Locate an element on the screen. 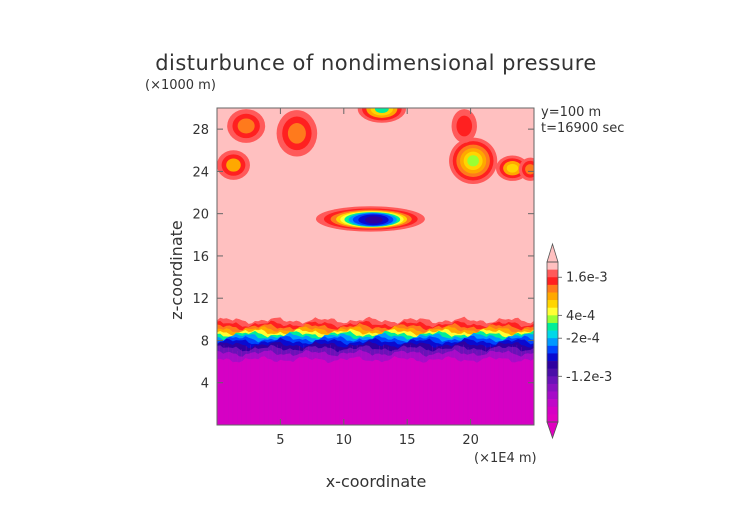  x-tick-label: 15 is located at coordinates (407, 440).